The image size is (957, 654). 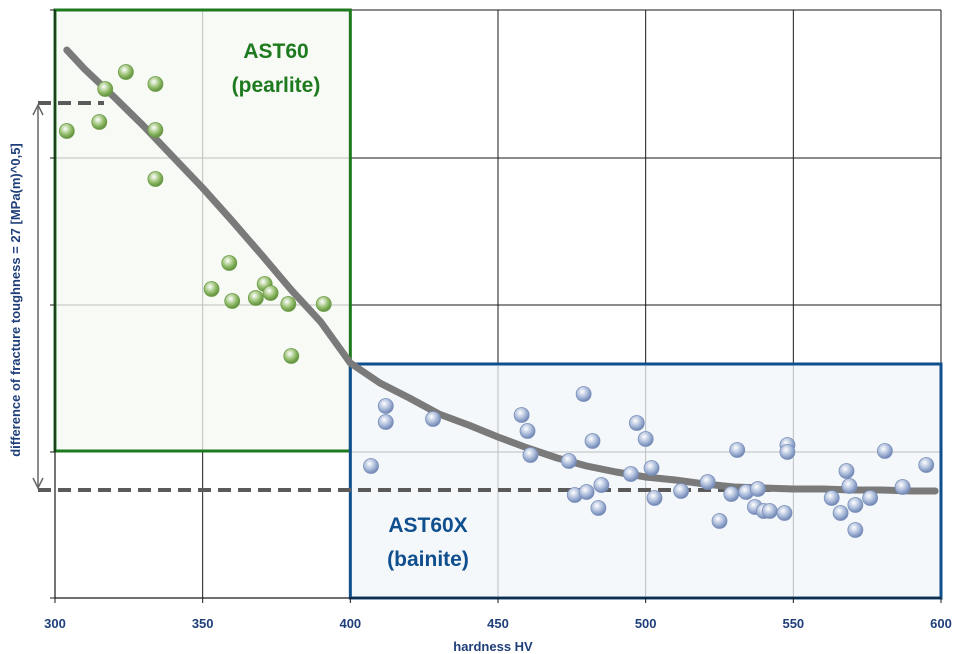 What do you see at coordinates (498, 623) in the screenshot?
I see `x-tick-label: 450` at bounding box center [498, 623].